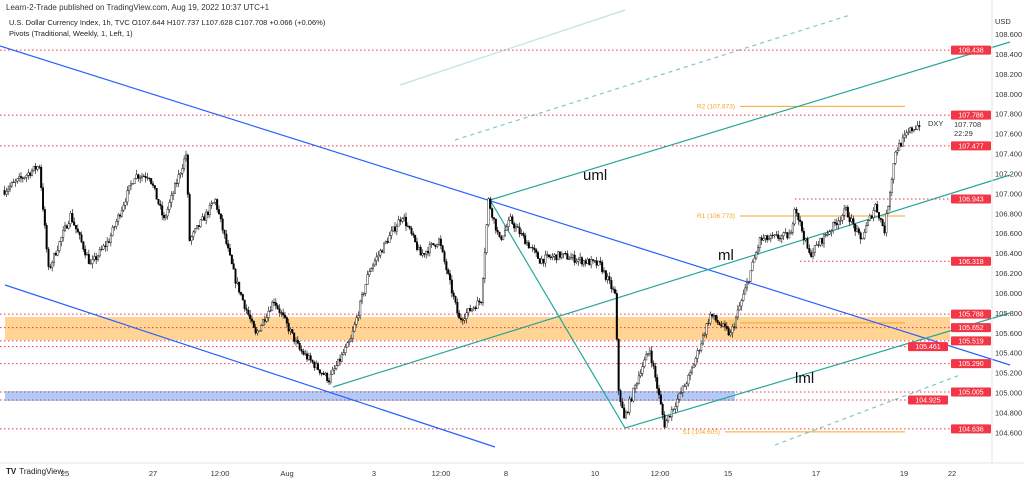  What do you see at coordinates (1008, 173) in the screenshot?
I see `price-tick: 107.200` at bounding box center [1008, 173].